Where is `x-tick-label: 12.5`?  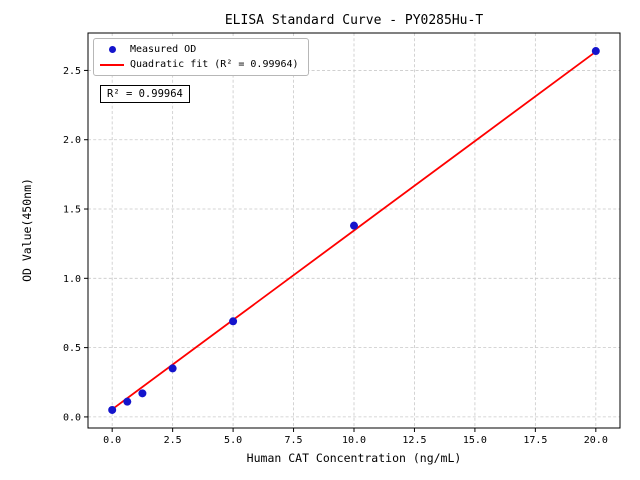 x-tick-label: 12.5 is located at coordinates (414, 440).